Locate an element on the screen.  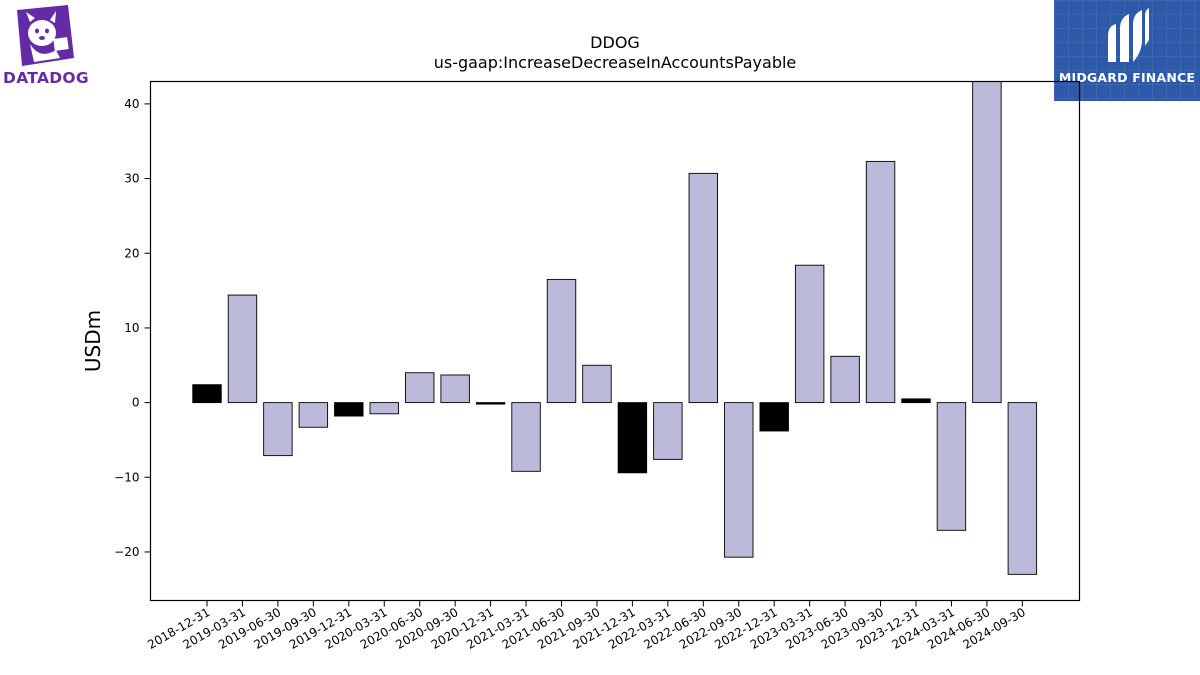
y-tick-label: 20 is located at coordinates (131, 253).